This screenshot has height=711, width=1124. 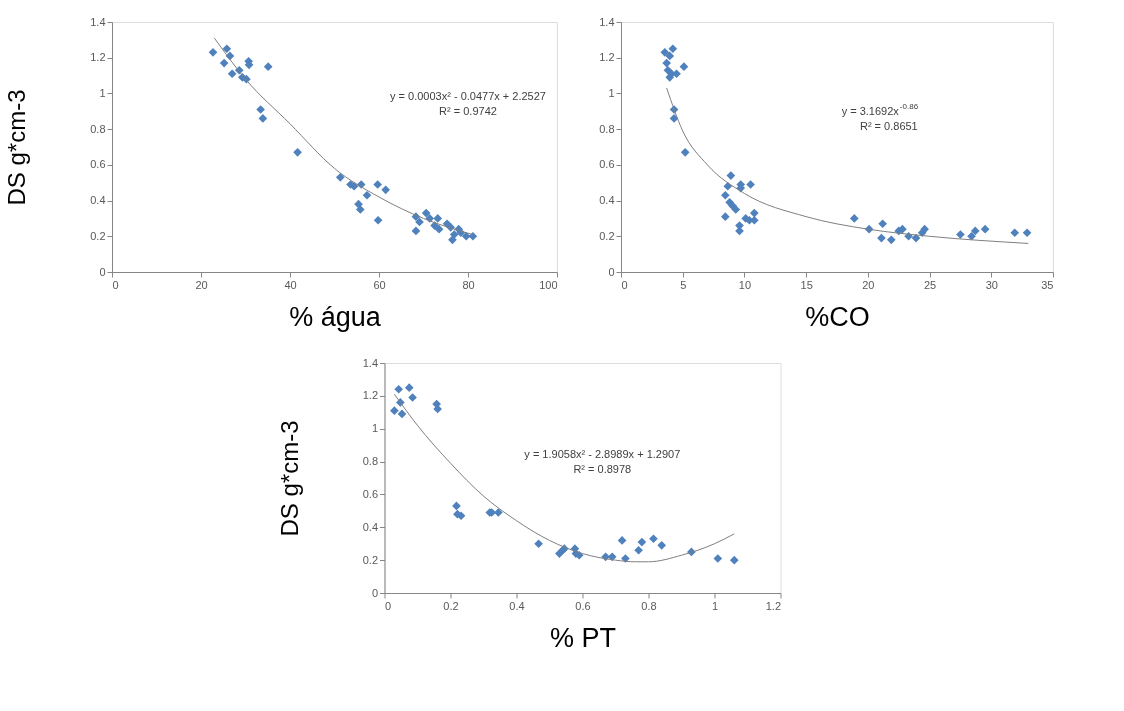 What do you see at coordinates (517, 605) in the screenshot?
I see `x-tick-label: 0.4` at bounding box center [517, 605].